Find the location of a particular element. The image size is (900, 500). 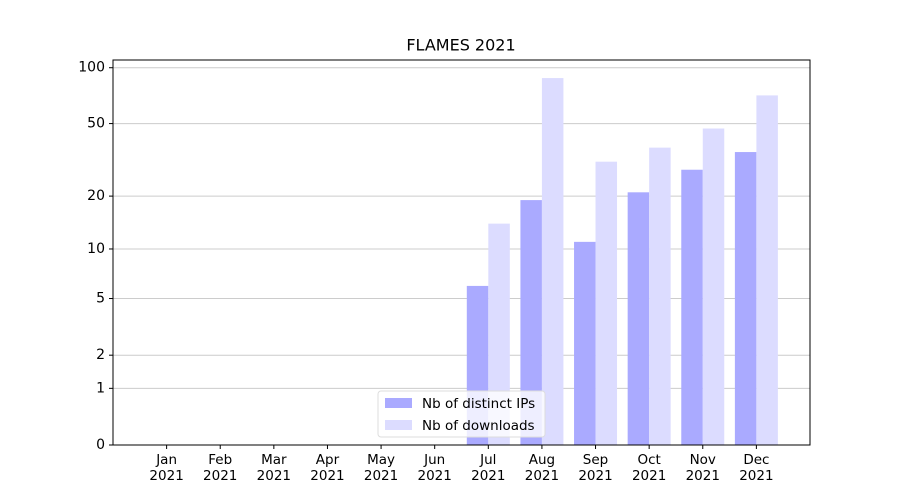

x-tick-label: Apr 2021 is located at coordinates (327, 468).